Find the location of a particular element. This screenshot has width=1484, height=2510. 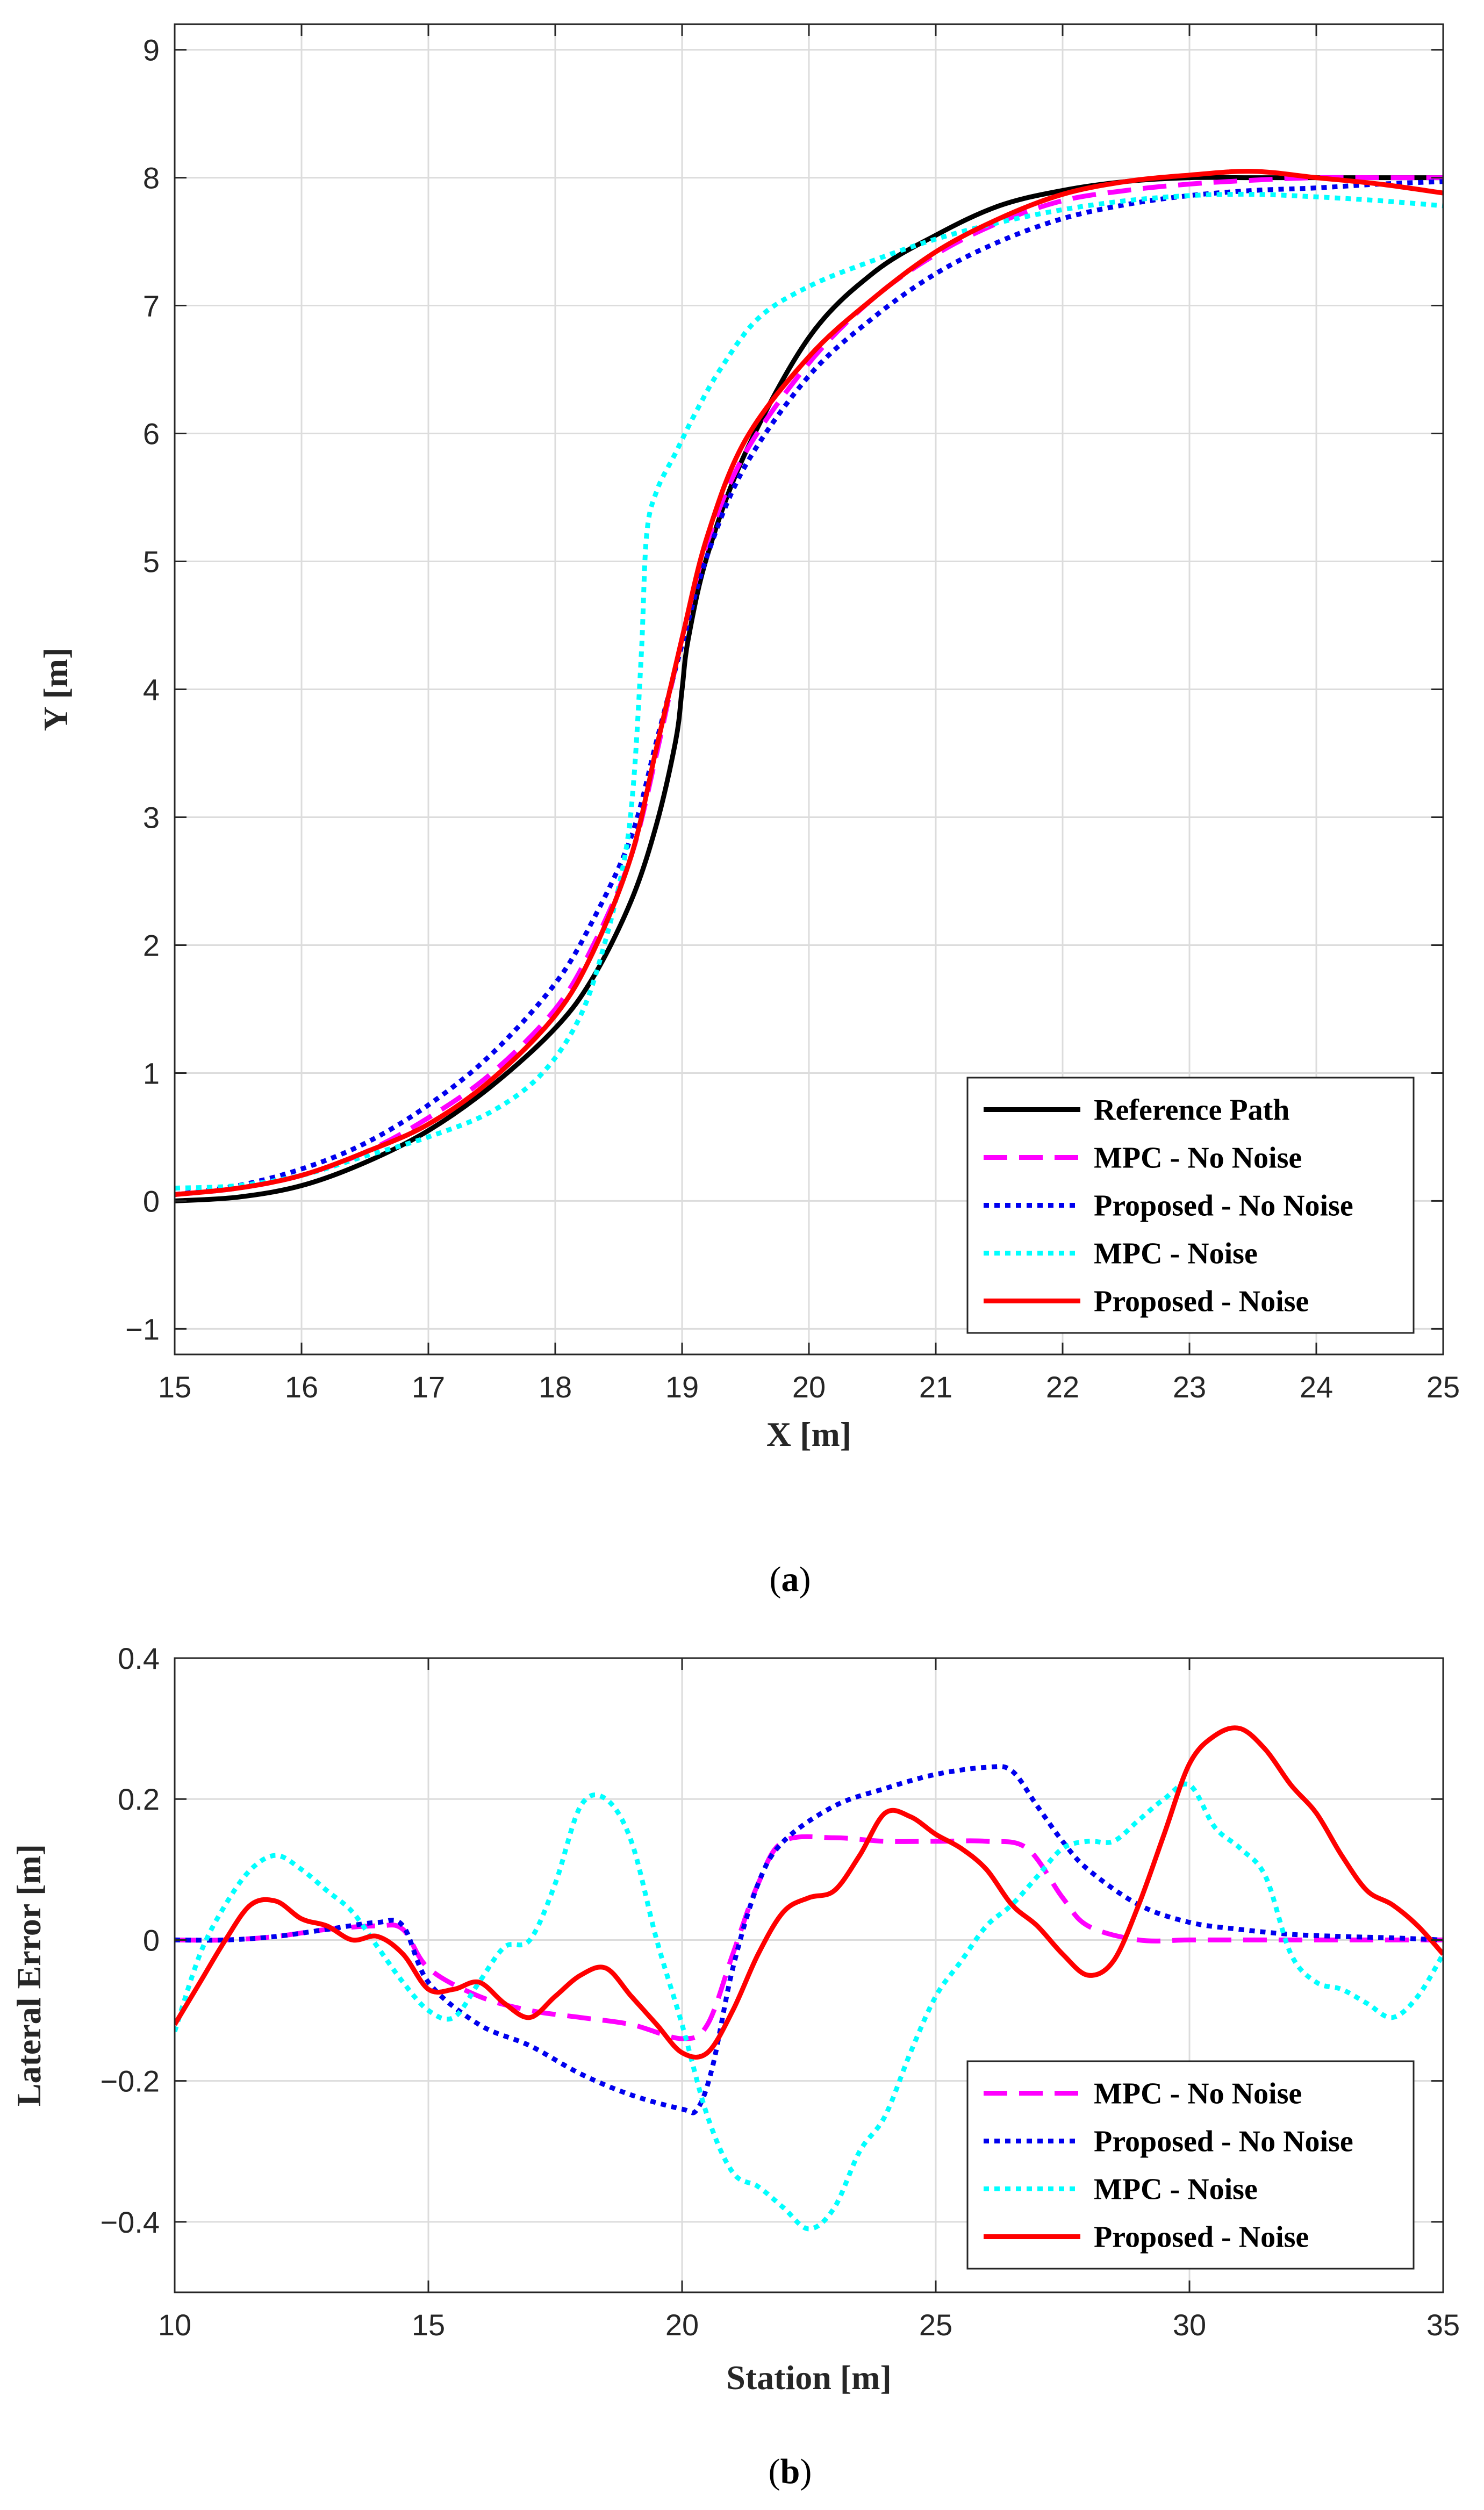

subplot-label-a: (a) is located at coordinates (790, 1579).